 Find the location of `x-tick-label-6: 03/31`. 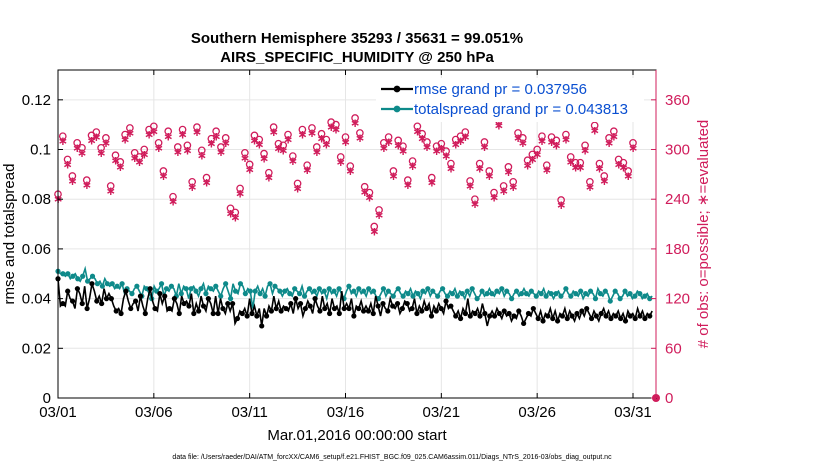

x-tick-label-6: 03/31 is located at coordinates (633, 412).